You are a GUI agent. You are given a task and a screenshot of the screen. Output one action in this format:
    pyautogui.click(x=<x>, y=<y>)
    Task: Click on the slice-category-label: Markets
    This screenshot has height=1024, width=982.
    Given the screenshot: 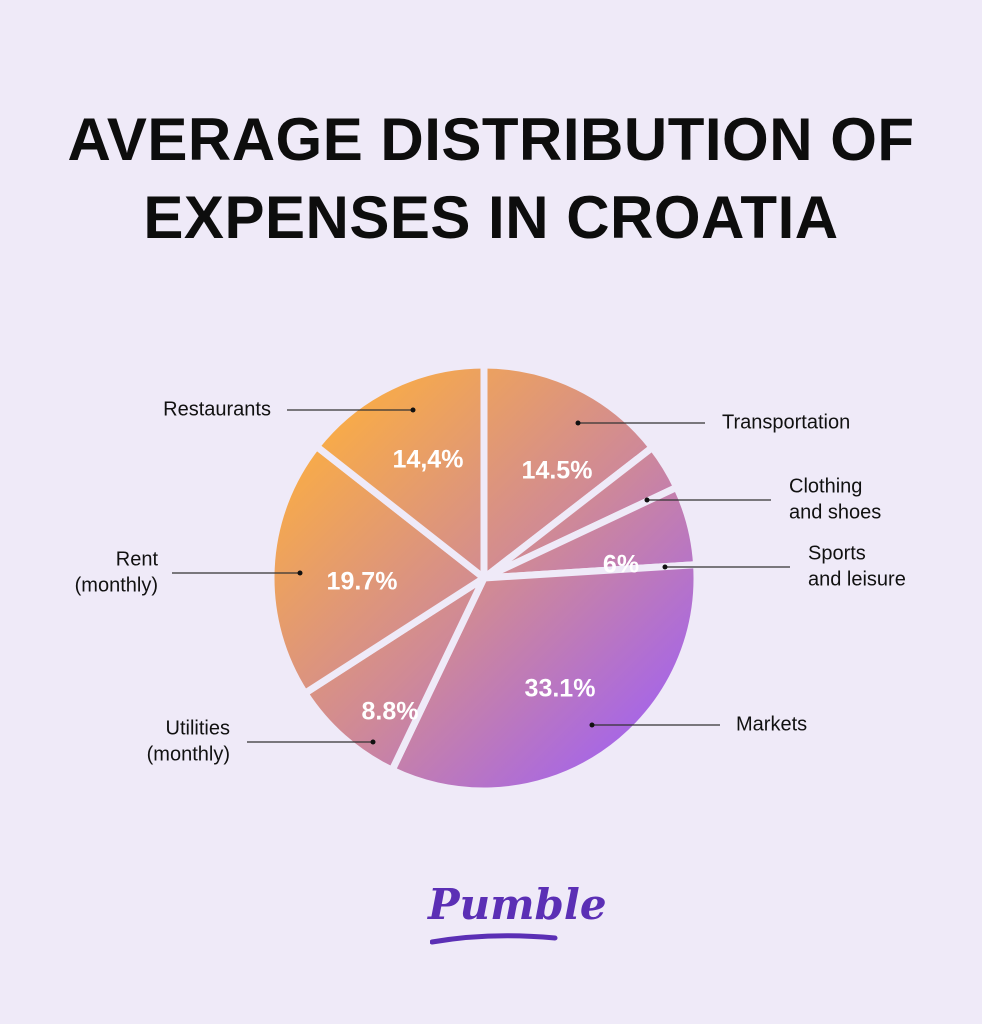 What is the action you would take?
    pyautogui.click(x=771, y=724)
    